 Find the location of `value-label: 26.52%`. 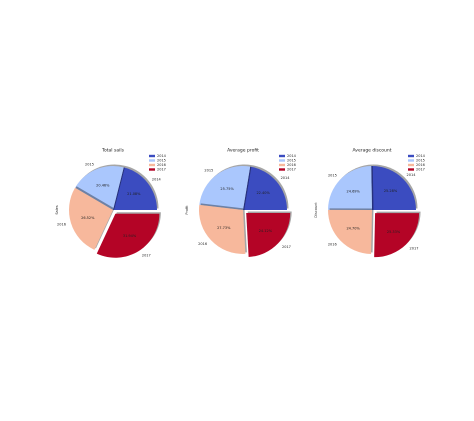

value-label: 26.52% is located at coordinates (88, 218).